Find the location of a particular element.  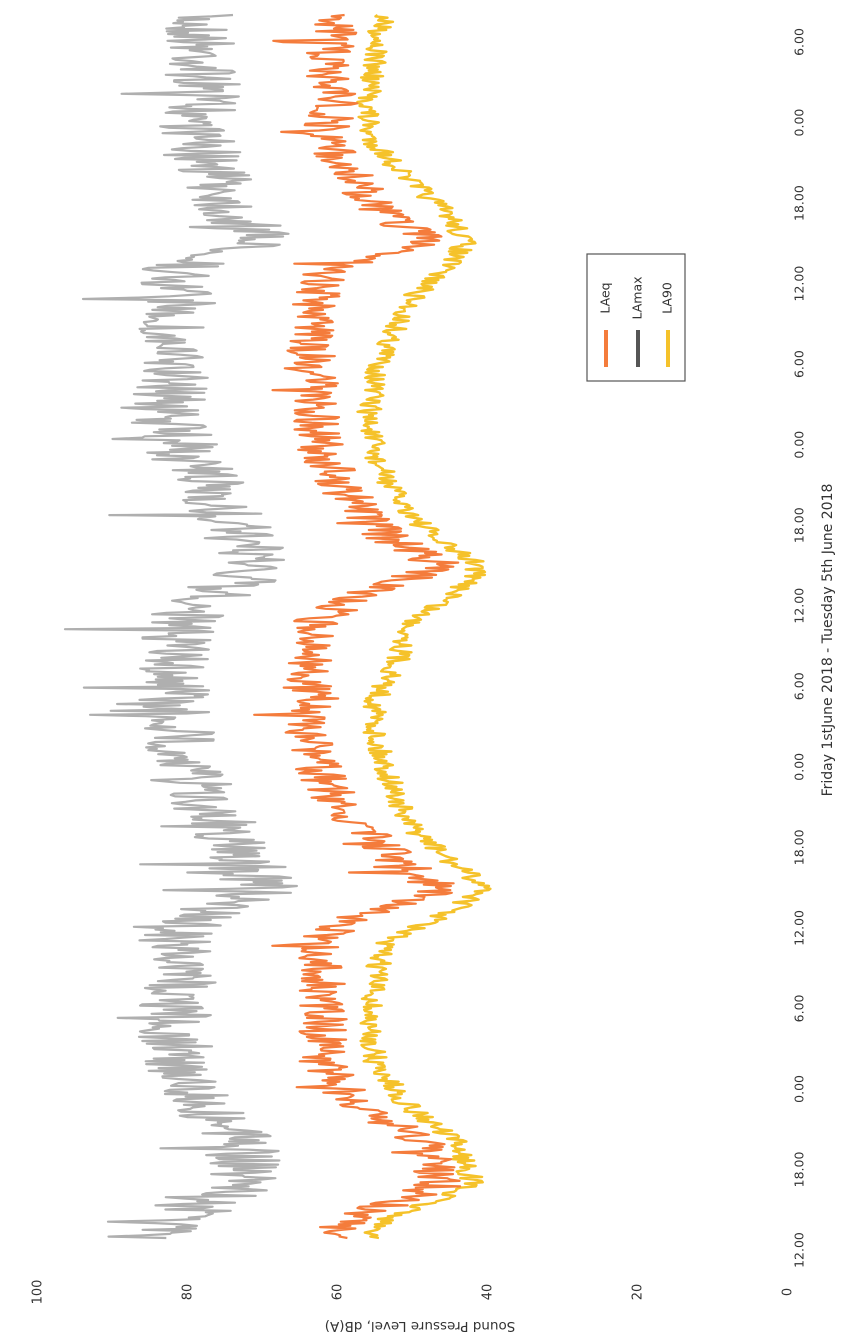

series-line-la90 is located at coordinates (424, 627).